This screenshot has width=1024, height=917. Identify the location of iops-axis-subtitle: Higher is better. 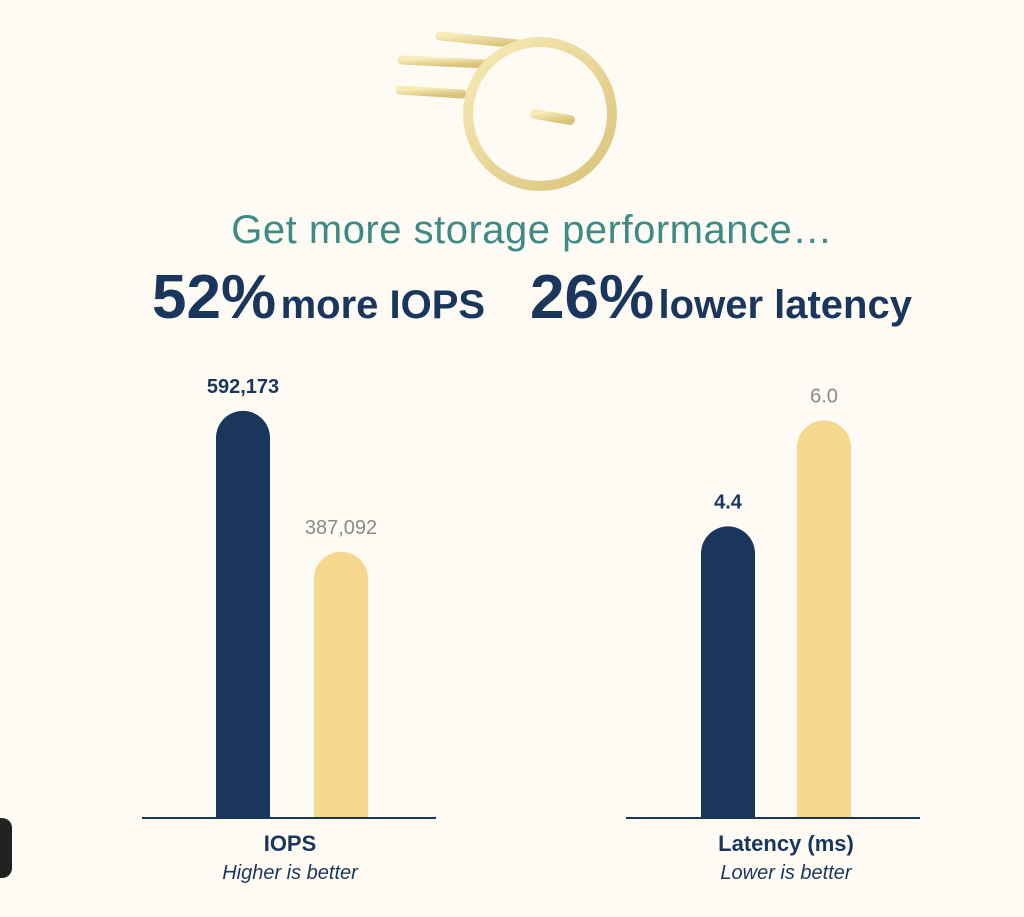
(290, 873).